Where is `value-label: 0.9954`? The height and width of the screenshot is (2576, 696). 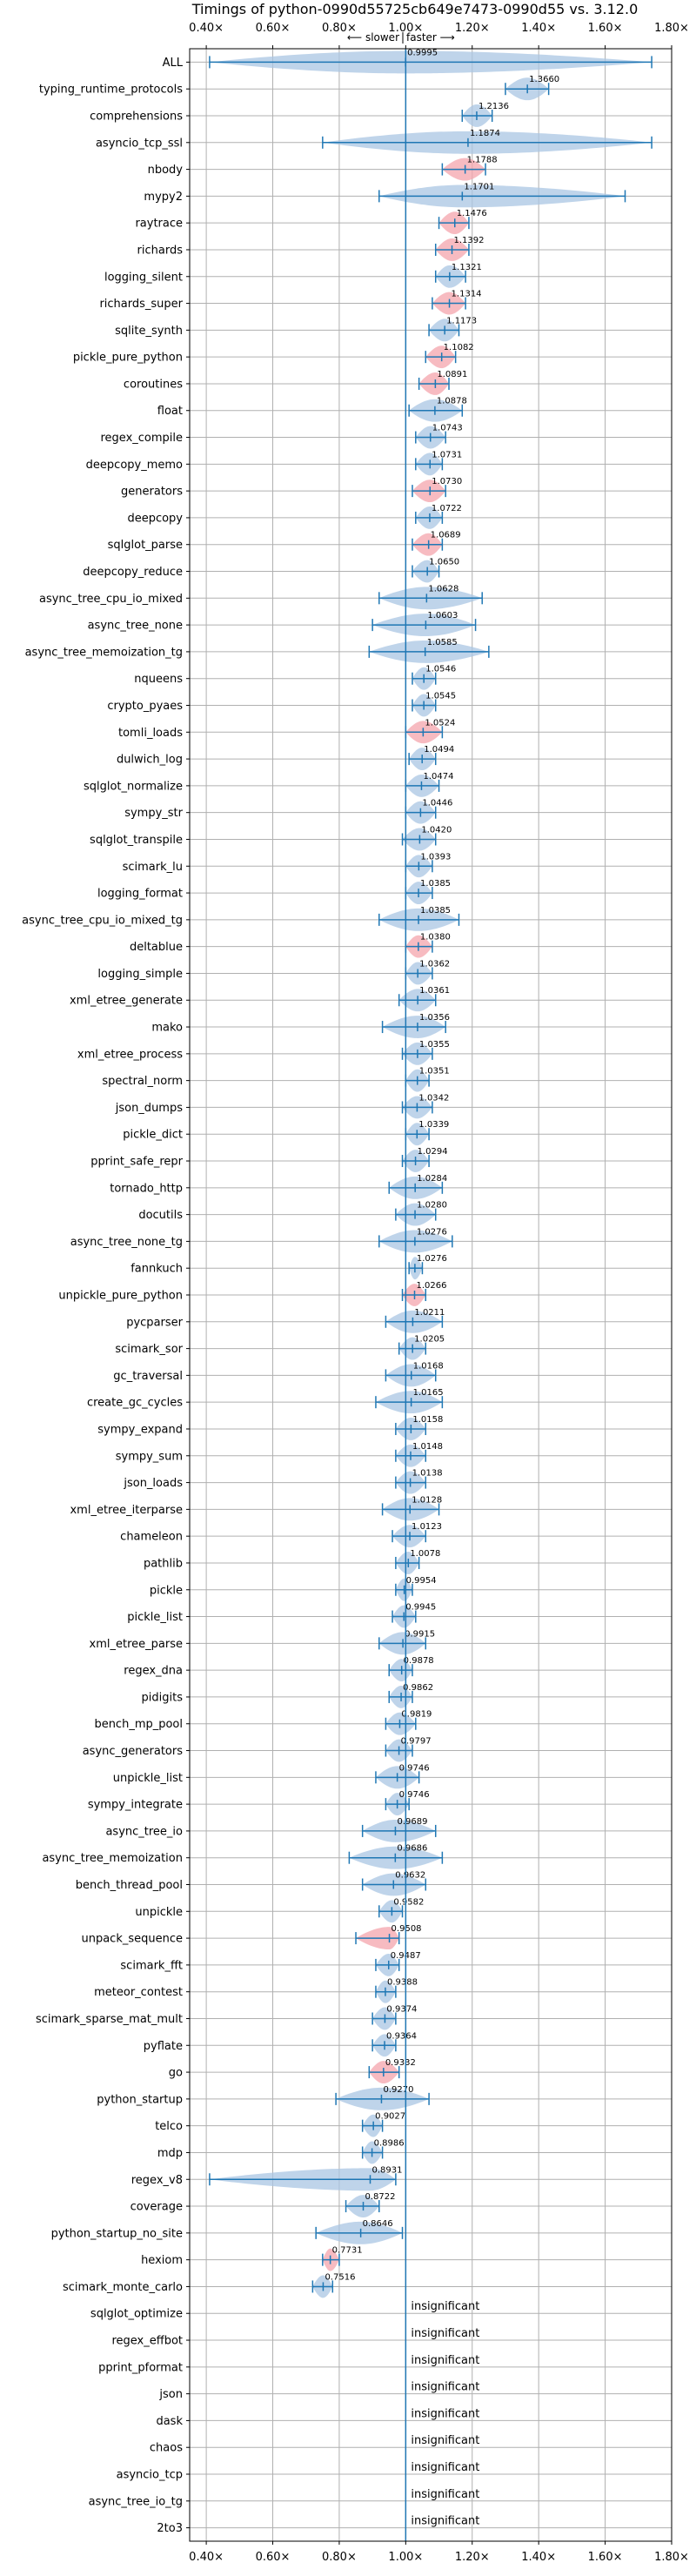
value-label: 0.9954 is located at coordinates (421, 1581).